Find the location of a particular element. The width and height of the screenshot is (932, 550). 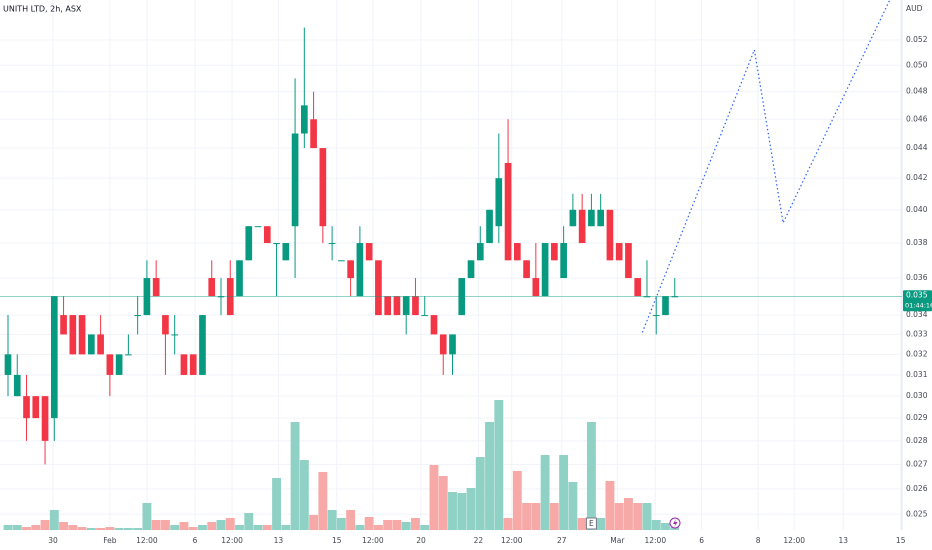

y-tick-label: 0.031 is located at coordinates (917, 374).